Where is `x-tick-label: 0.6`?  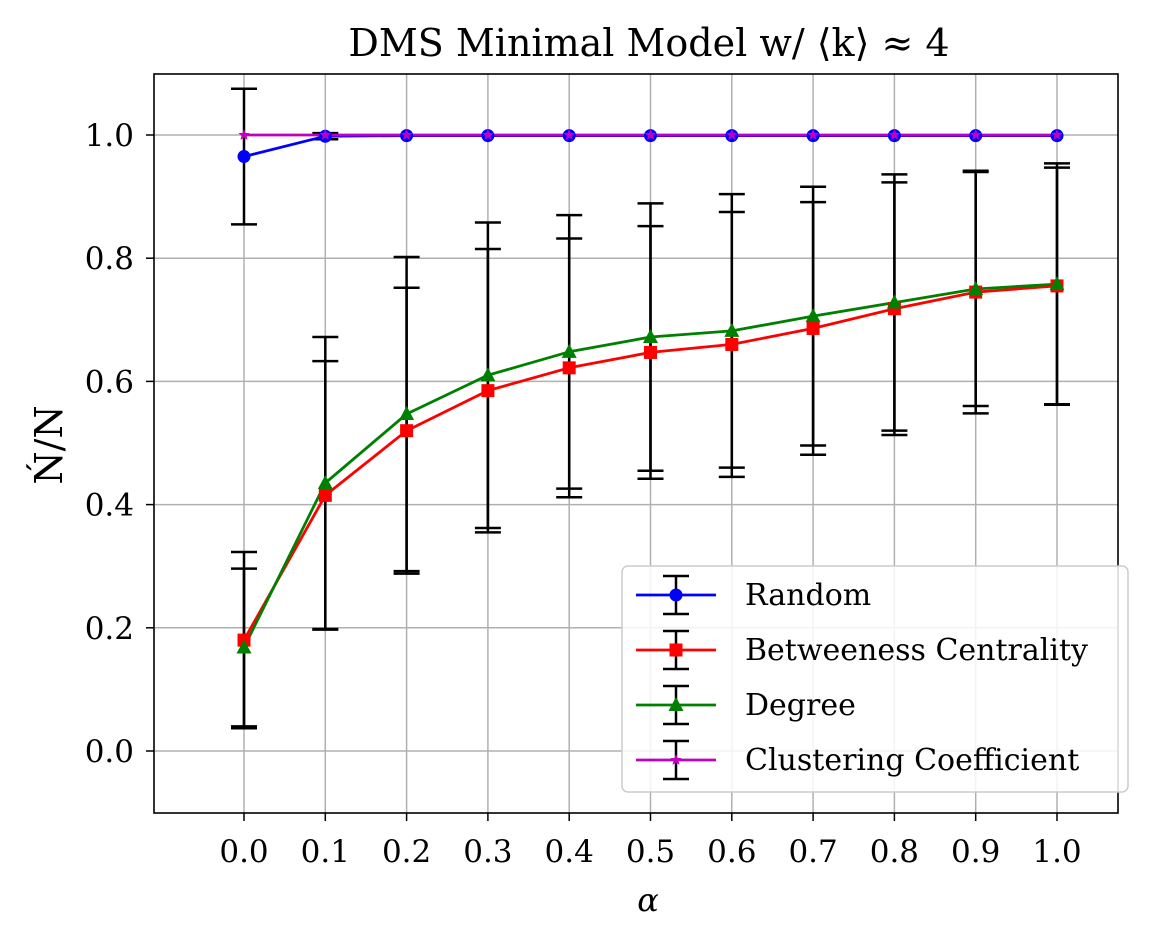
x-tick-label: 0.6 is located at coordinates (731, 852).